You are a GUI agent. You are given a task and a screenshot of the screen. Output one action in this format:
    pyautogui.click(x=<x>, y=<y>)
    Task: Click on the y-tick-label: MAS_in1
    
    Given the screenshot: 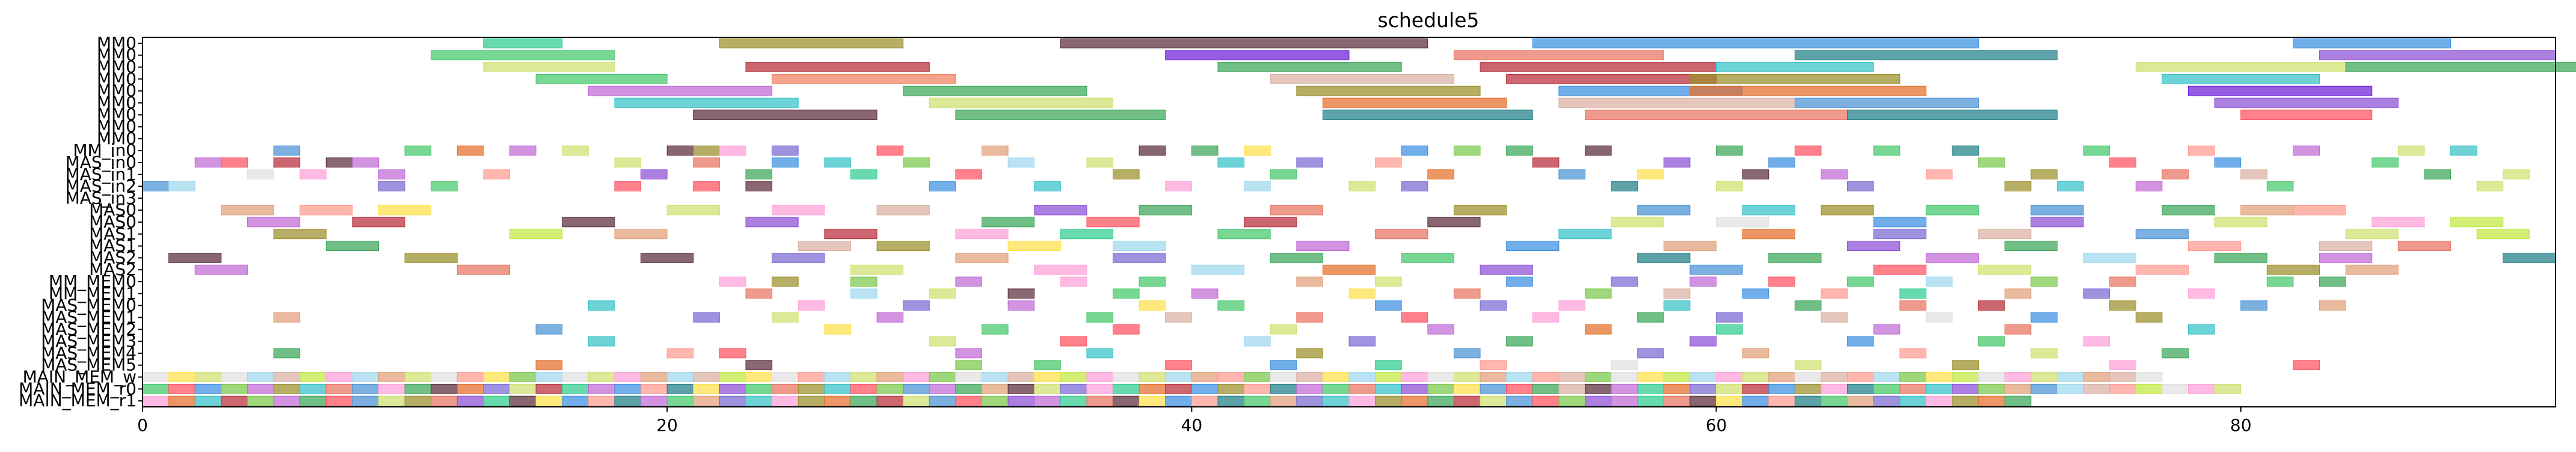 What is the action you would take?
    pyautogui.click(x=102, y=174)
    